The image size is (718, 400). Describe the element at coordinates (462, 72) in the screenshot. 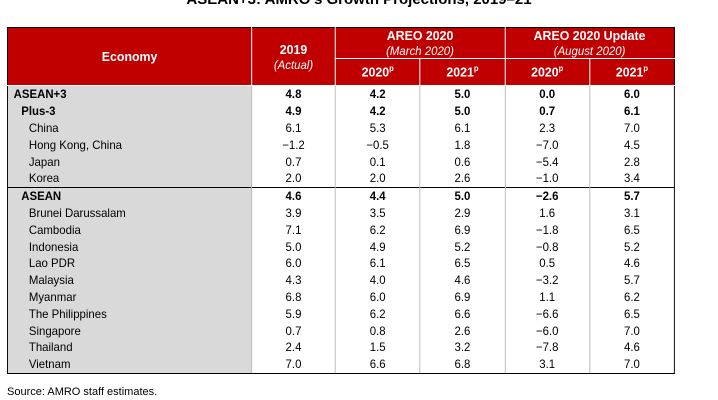

I see `header-areo-2021: 2021p` at that location.